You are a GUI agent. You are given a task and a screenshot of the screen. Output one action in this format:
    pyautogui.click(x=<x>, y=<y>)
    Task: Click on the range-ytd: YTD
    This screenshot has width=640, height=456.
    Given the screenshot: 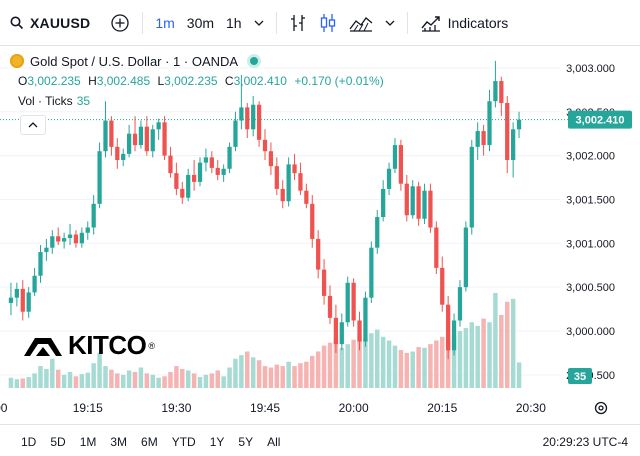 What is the action you would take?
    pyautogui.click(x=183, y=442)
    